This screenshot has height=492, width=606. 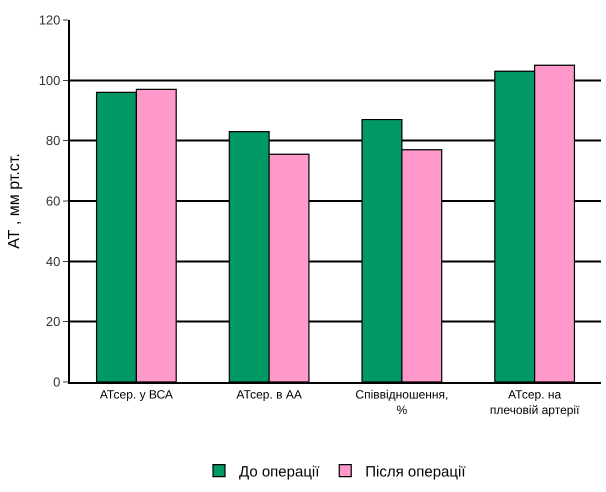 What do you see at coordinates (56, 382) in the screenshot?
I see `y-tick-label: 0` at bounding box center [56, 382].